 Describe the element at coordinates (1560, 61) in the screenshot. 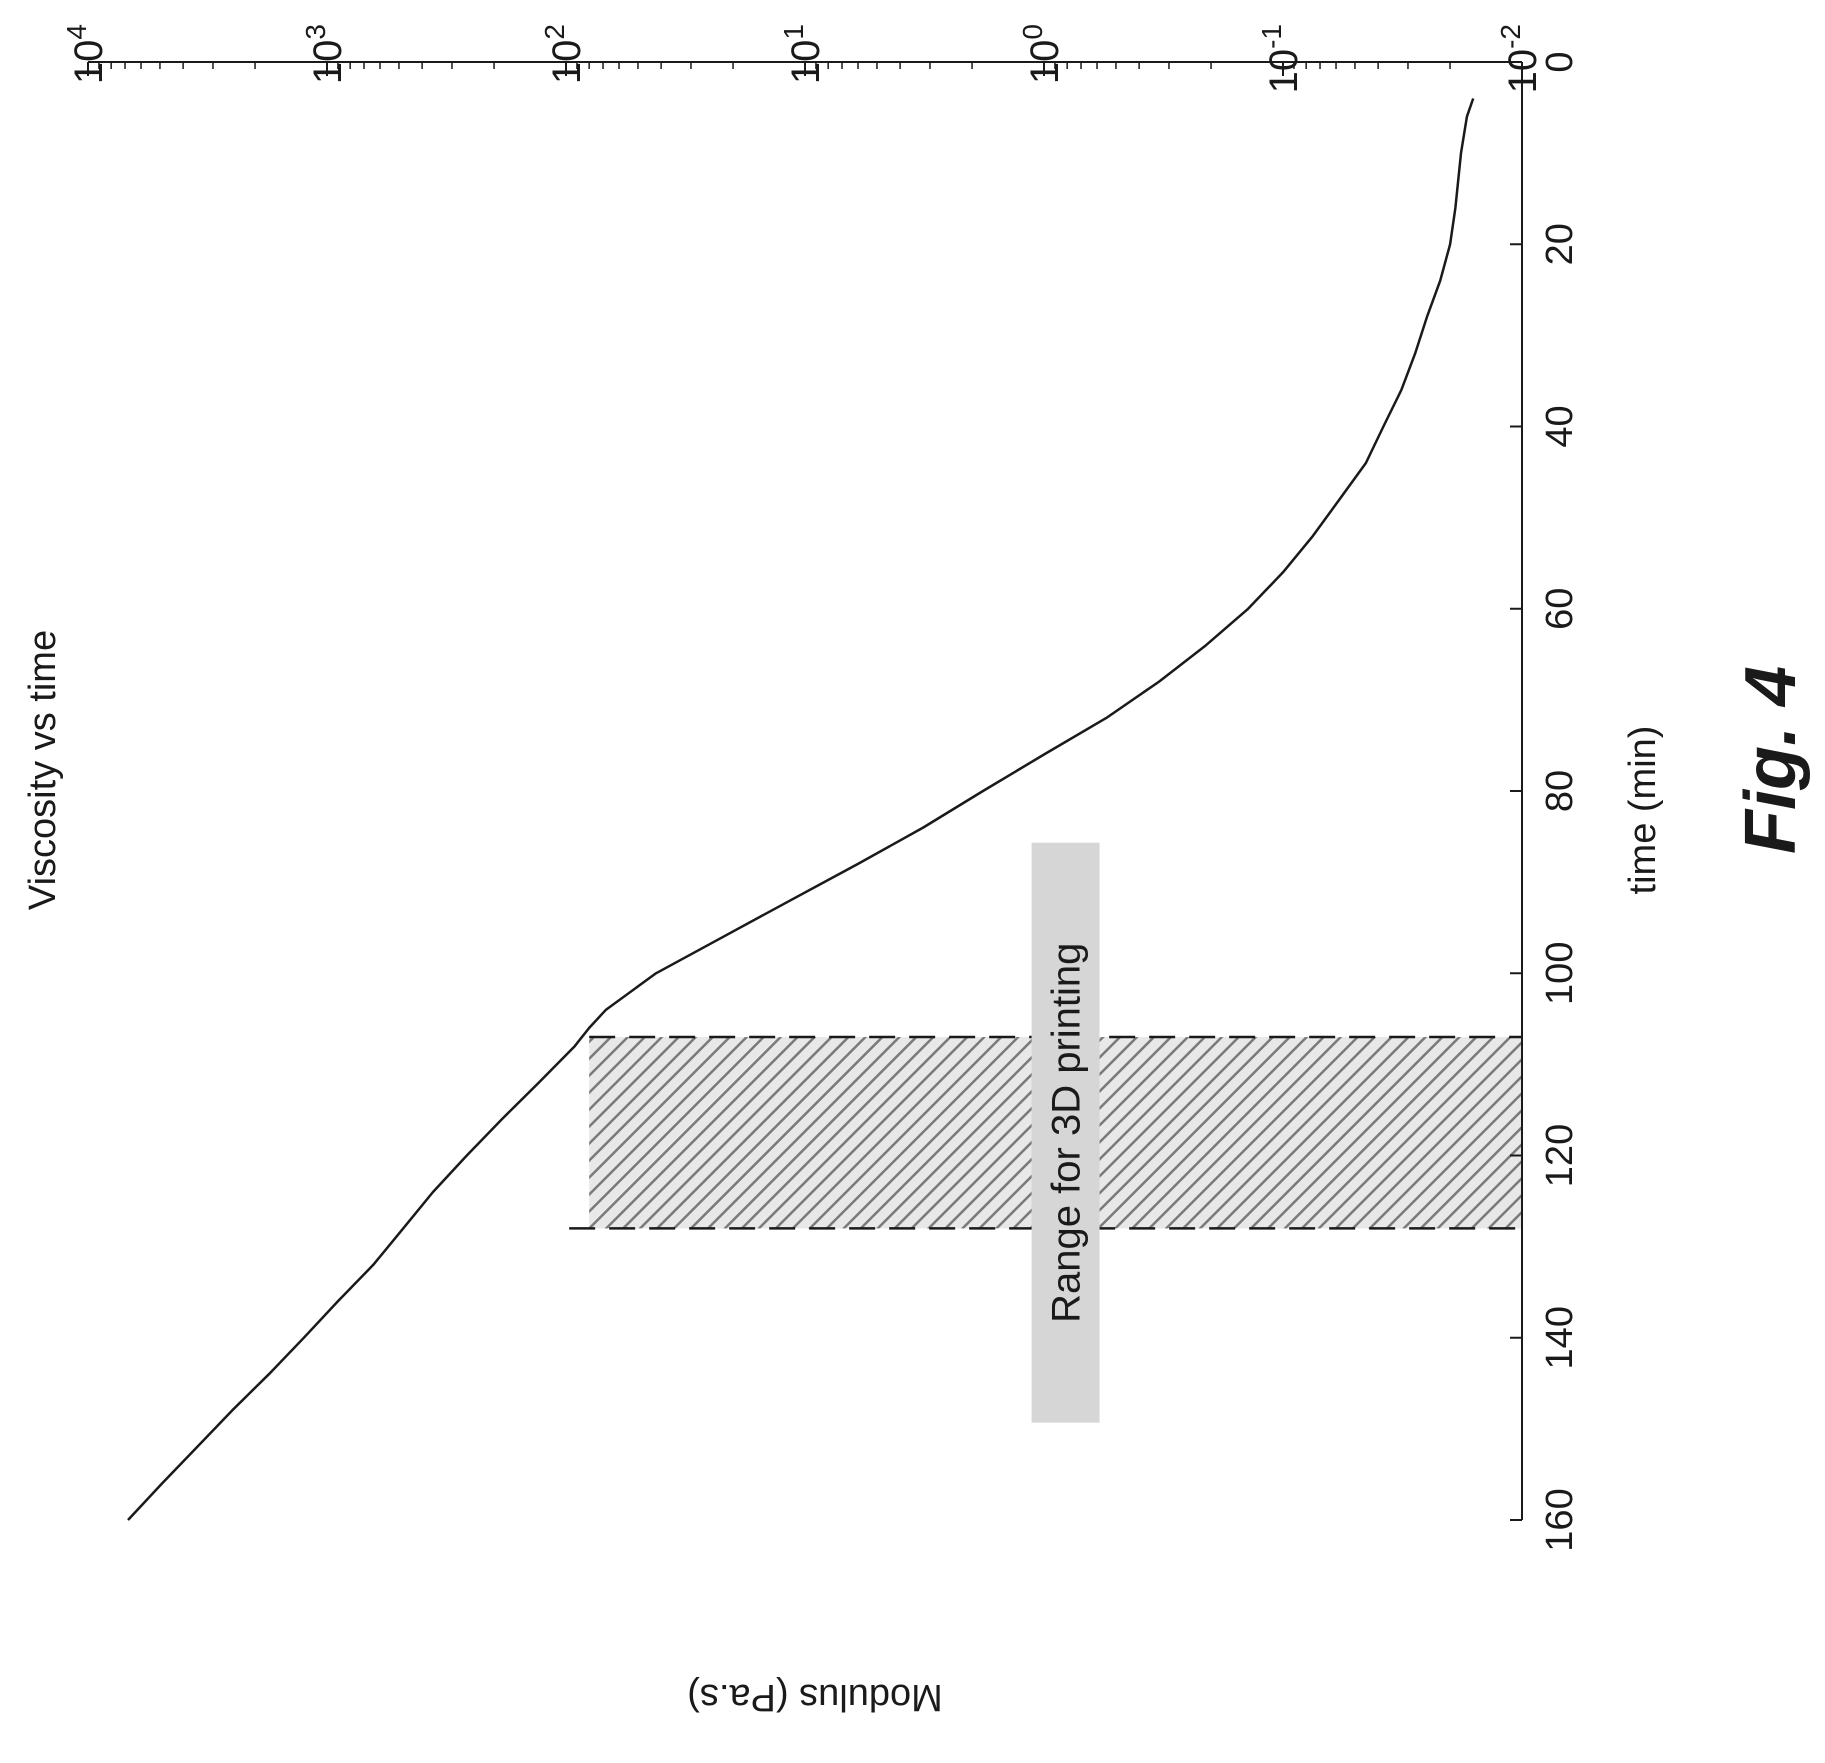

I see `x-tick-label: 0` at that location.